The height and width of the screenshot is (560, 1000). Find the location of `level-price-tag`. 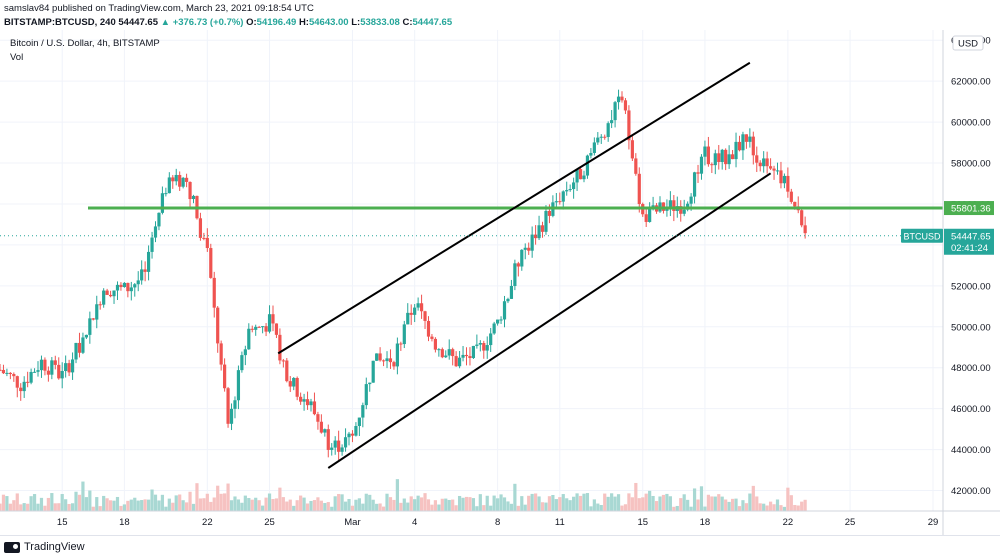

level-price-tag is located at coordinates (969, 208).